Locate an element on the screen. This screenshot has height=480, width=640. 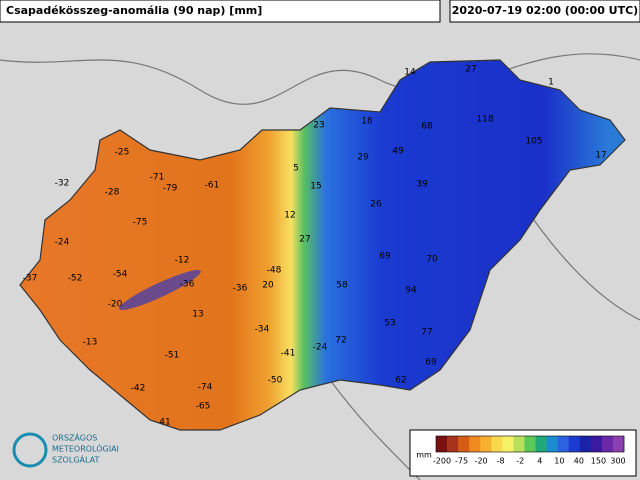
station-value: 53 is located at coordinates (389, 324).